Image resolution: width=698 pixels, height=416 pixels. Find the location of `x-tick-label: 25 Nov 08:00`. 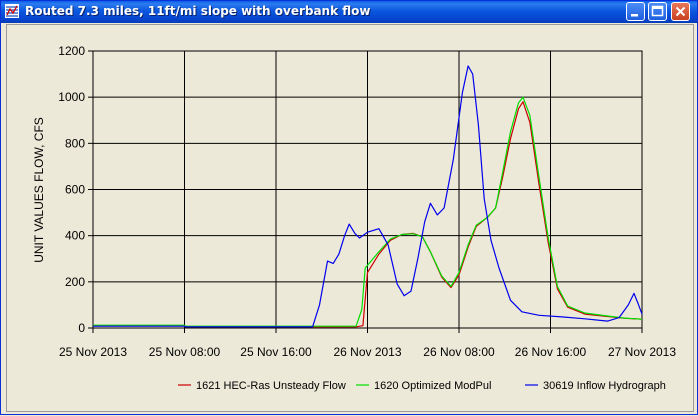

x-tick-label: 25 Nov 08:00 is located at coordinates (185, 352).